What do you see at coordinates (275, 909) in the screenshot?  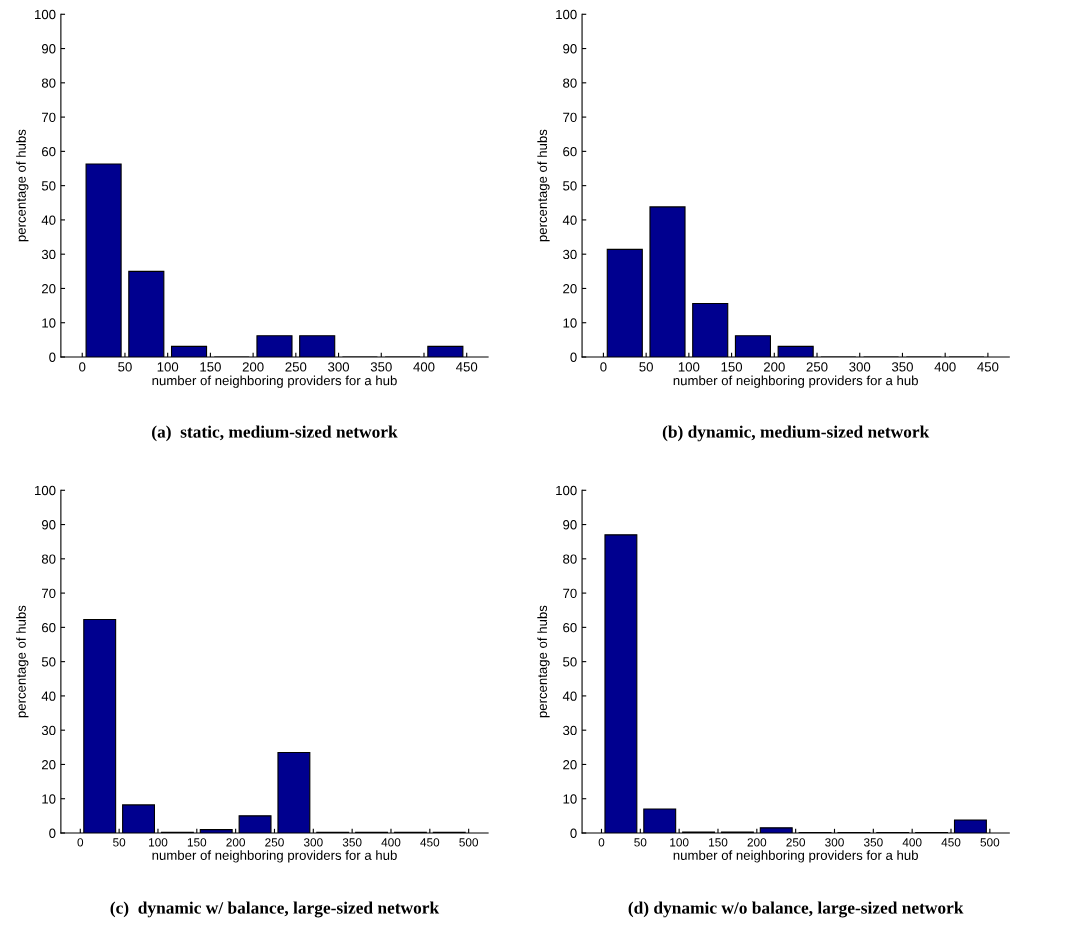 I see `text: (c) dynamic w/ balance, large-sized network` at bounding box center [275, 909].